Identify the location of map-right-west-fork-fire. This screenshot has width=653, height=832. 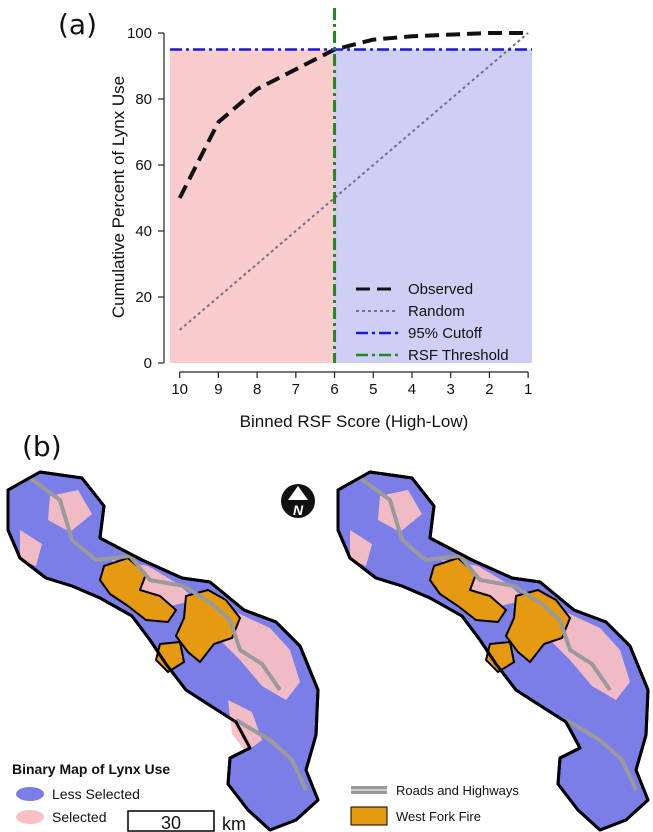
(500, 615).